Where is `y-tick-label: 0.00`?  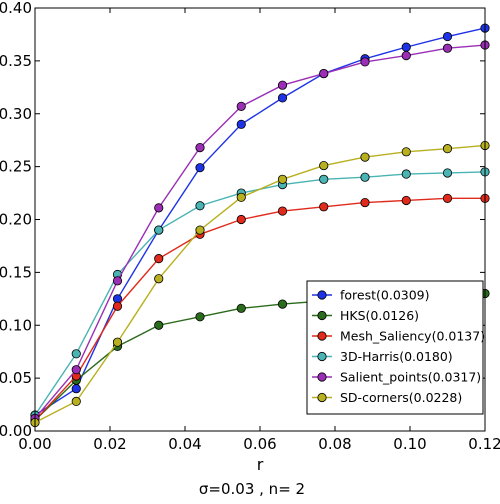
y-tick-label: 0.00 is located at coordinates (16, 431).